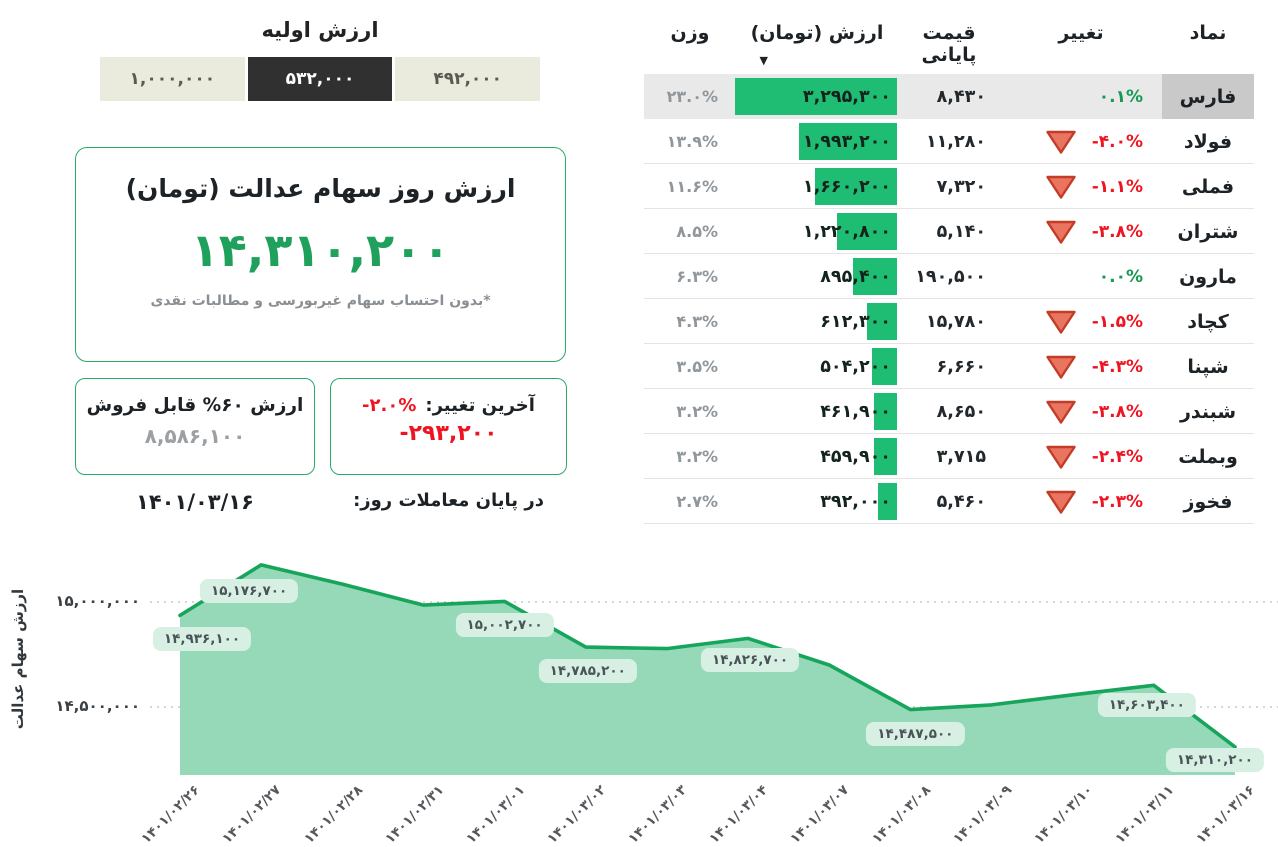 This screenshot has height=847, width=1278. I want to click on column-header-weight: وزن, so click(690, 33).